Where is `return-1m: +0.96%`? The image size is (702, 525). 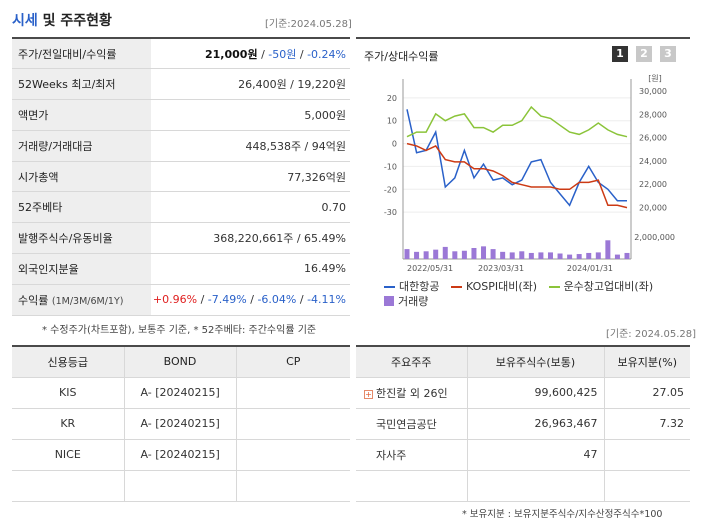
return-1m: +0.96% is located at coordinates (175, 300).